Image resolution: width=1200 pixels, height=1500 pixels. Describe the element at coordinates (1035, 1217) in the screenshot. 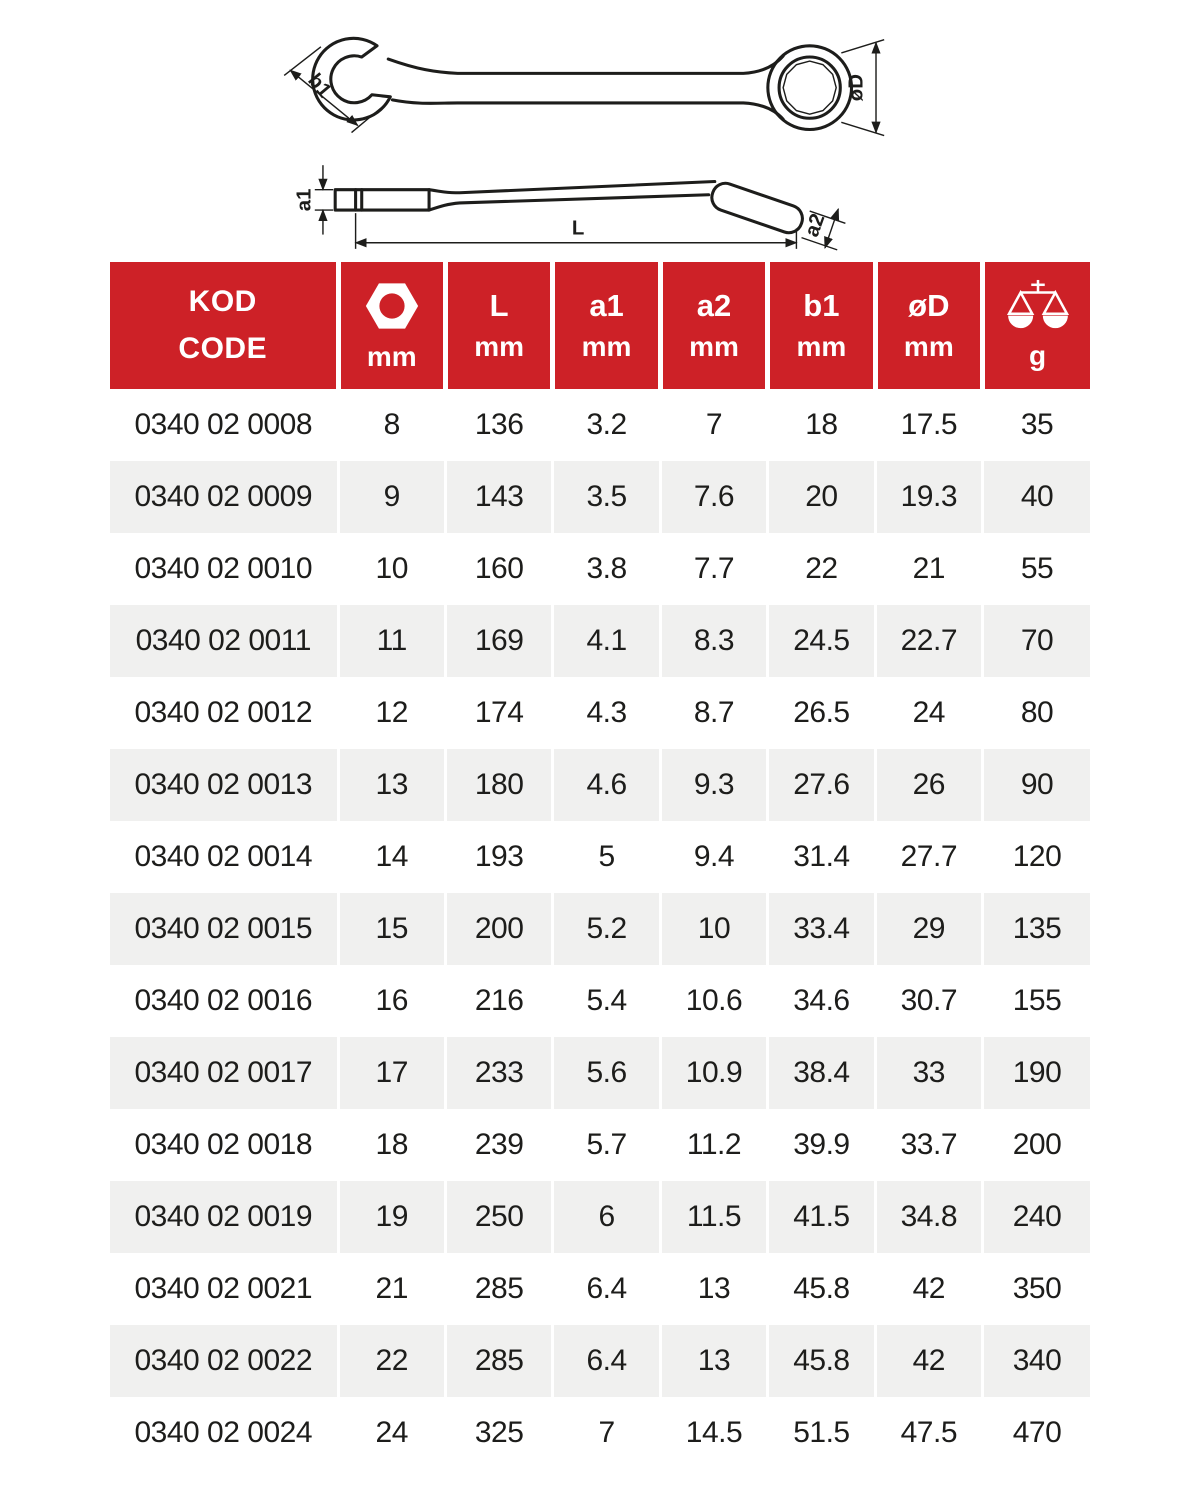

I see `cell-weight: 240` at that location.